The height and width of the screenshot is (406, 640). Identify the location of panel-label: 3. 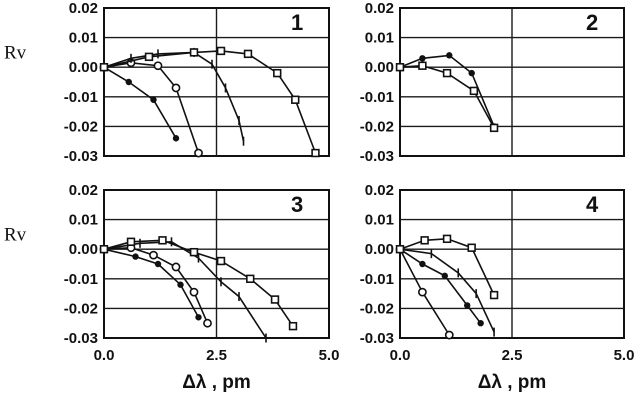
(297, 204).